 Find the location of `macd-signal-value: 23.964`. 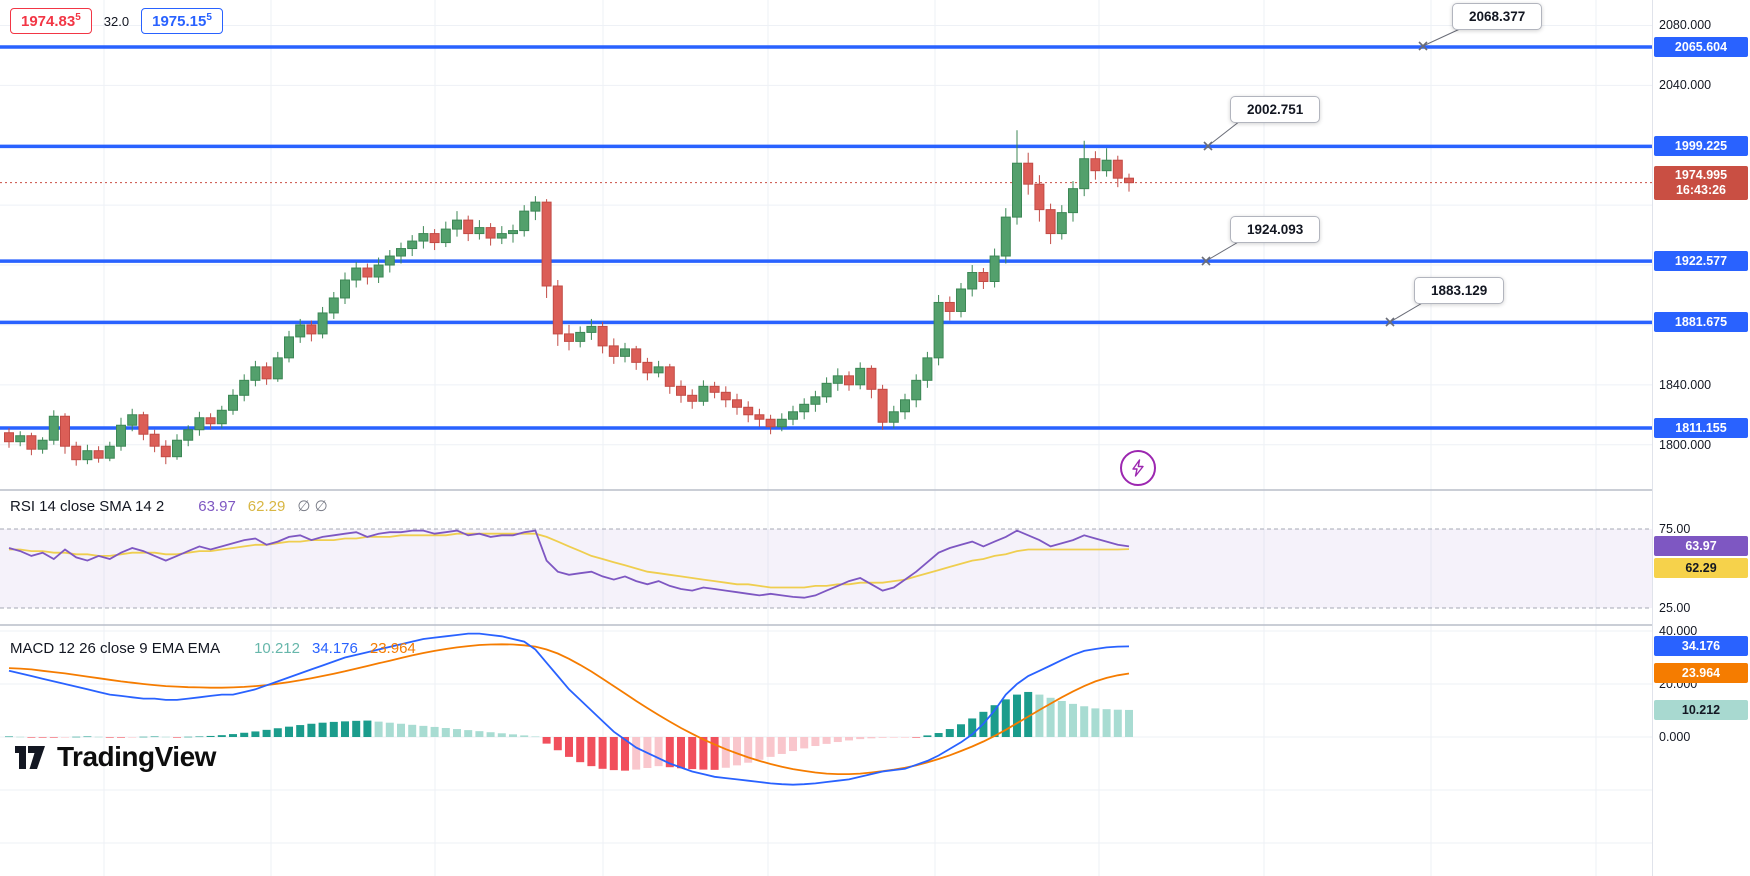

macd-signal-value: 23.964 is located at coordinates (392, 648).